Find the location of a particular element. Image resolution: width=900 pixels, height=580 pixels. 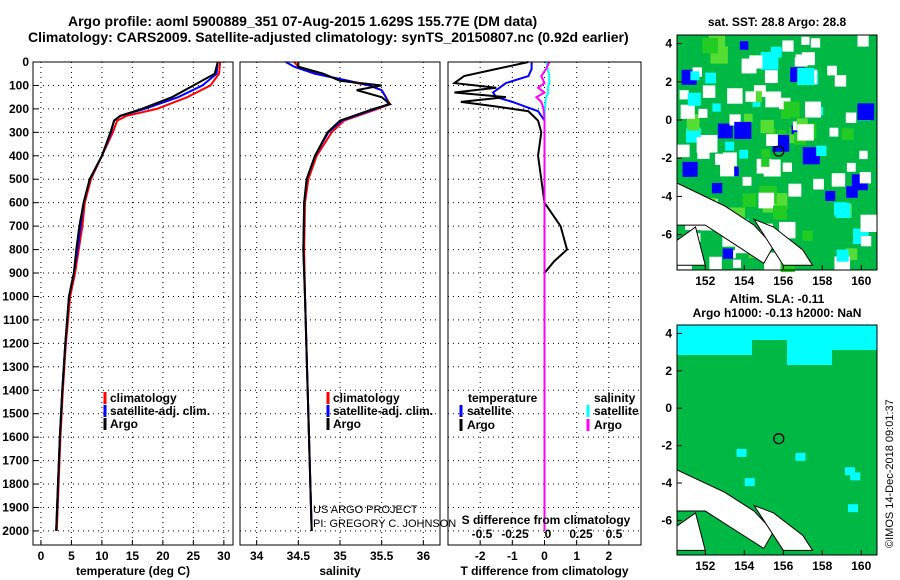

sla-high-region is located at coordinates (777, 345).